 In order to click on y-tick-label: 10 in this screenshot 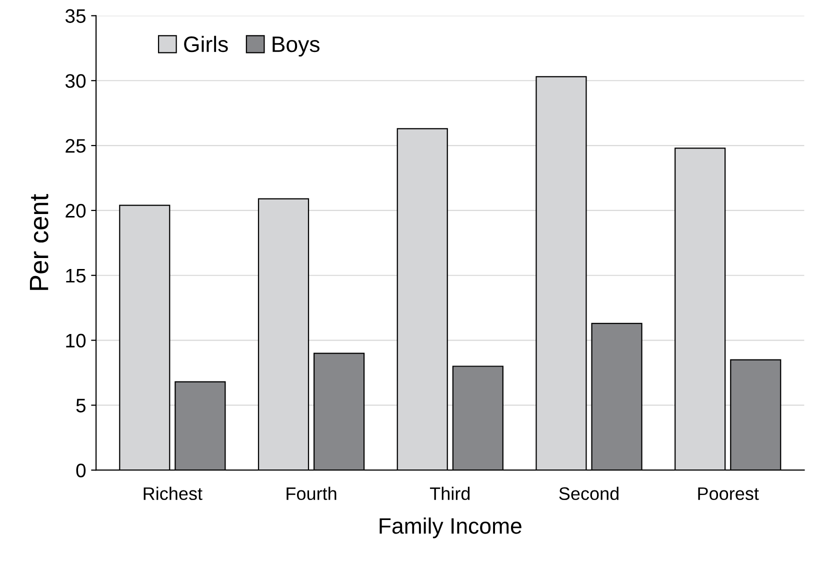, I will do `click(76, 341)`.